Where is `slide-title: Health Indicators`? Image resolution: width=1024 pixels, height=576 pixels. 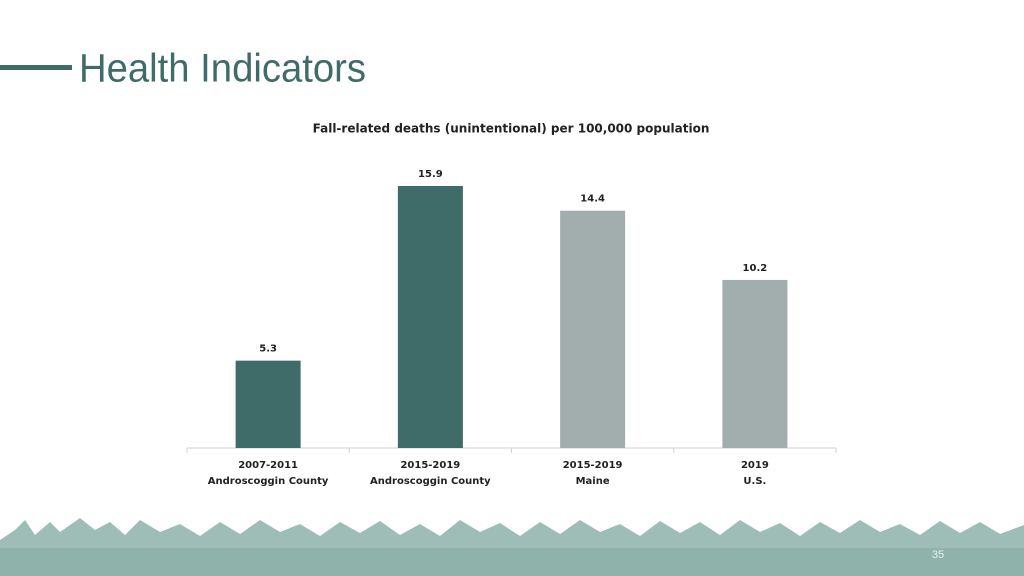 slide-title: Health Indicators is located at coordinates (222, 69).